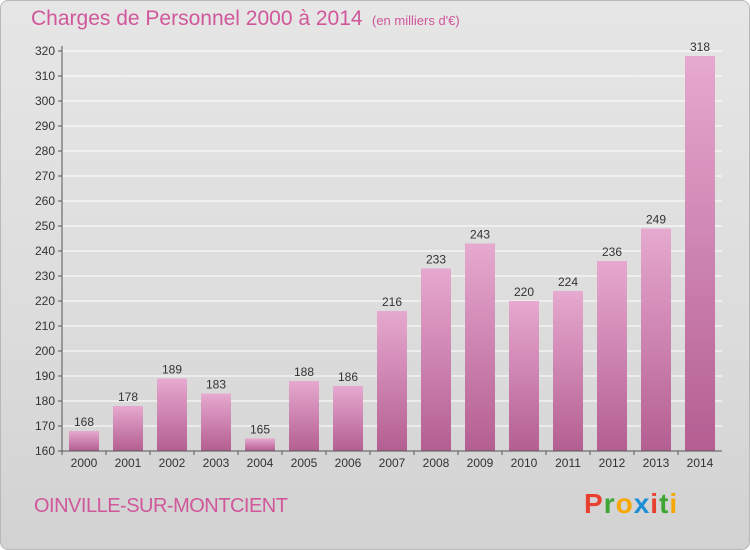 The height and width of the screenshot is (550, 750). Describe the element at coordinates (624, 503) in the screenshot. I see `logo-letter: o` at that location.